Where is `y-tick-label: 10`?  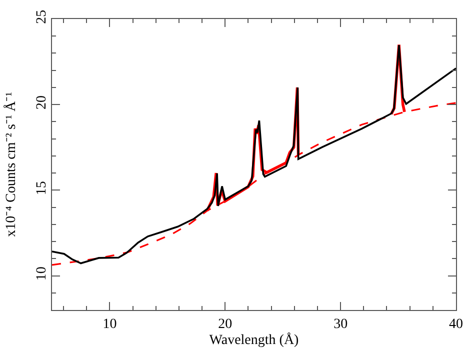 y-tick-label: 10 is located at coordinates (42, 273).